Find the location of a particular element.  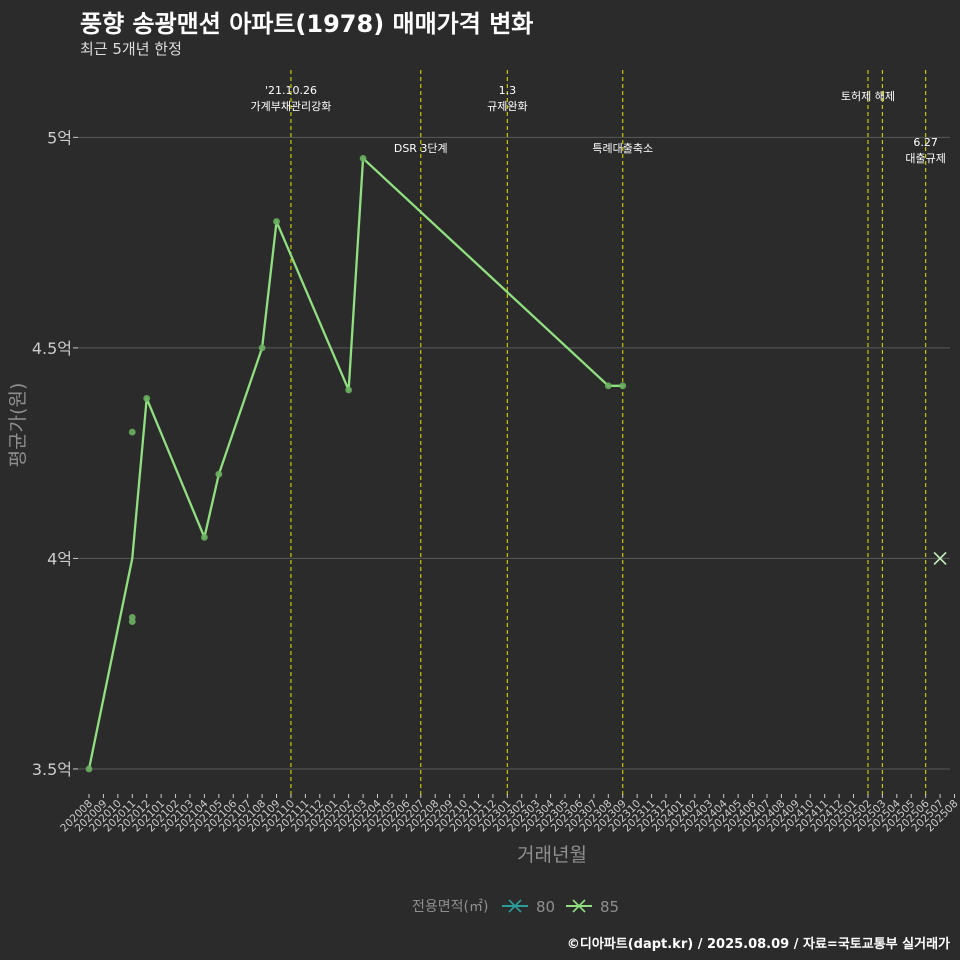

y-tick-label: 3.5억 is located at coordinates (52, 769).